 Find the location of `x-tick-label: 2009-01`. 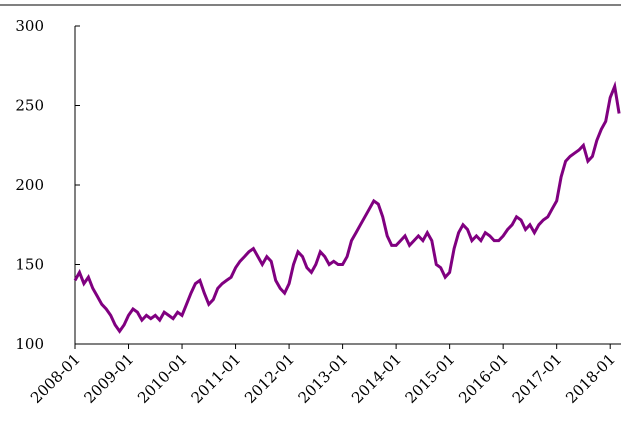

x-tick-label: 2009-01 is located at coordinates (109, 378).